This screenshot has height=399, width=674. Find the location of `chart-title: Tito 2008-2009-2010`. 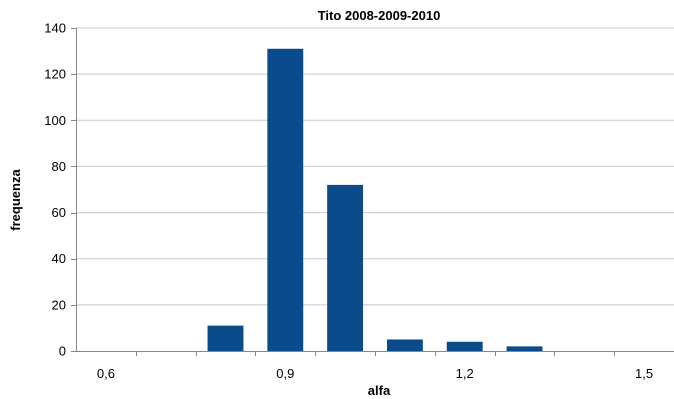

chart-title: Tito 2008-2009-2010 is located at coordinates (379, 15).